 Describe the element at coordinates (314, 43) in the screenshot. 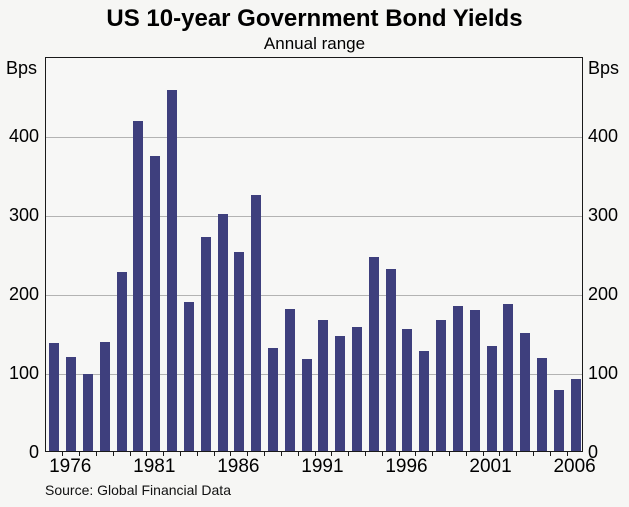

I see `chart-subtitle: Annual range` at that location.